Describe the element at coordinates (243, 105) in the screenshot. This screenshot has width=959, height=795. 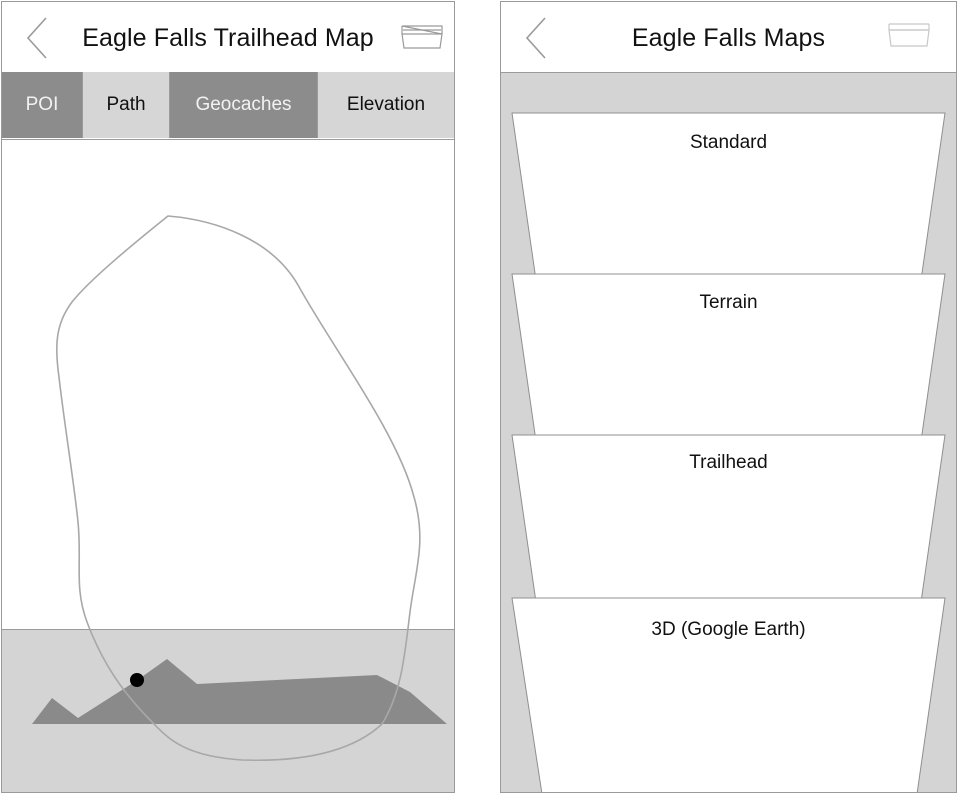
I see `tab-geocaches: Geocaches` at that location.